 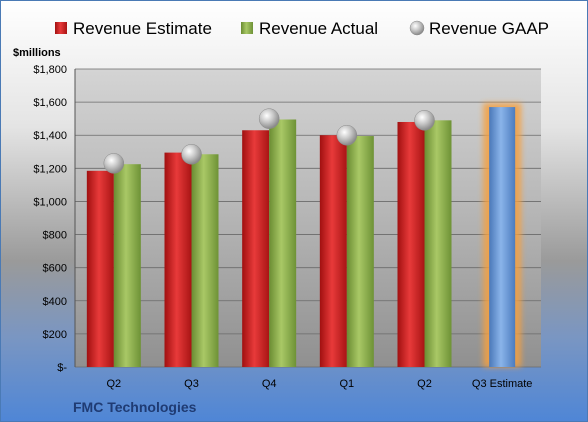 I want to click on x-tick-label: Q4, so click(x=269, y=384).